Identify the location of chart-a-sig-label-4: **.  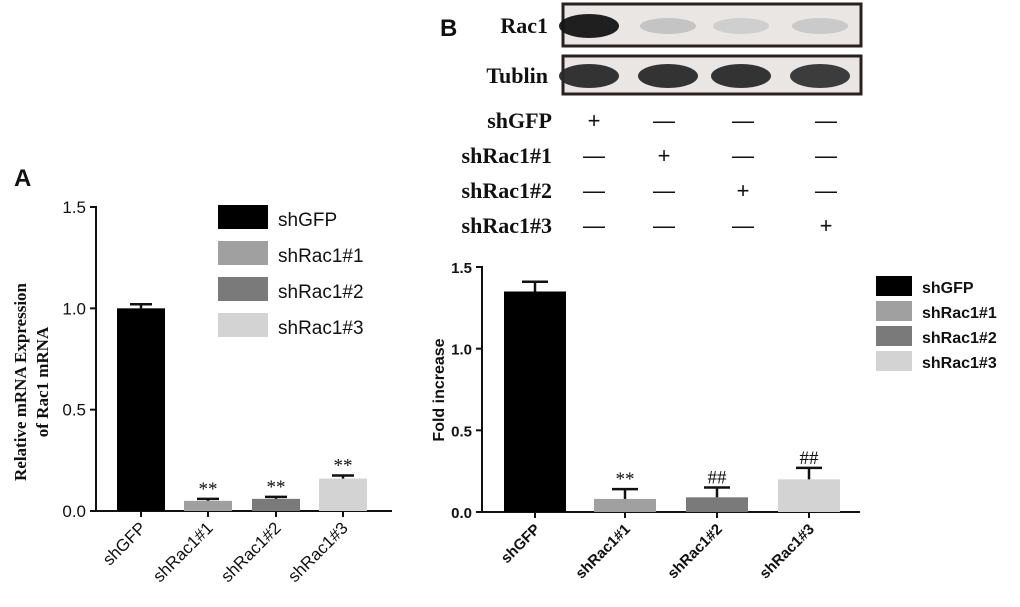
(343, 466).